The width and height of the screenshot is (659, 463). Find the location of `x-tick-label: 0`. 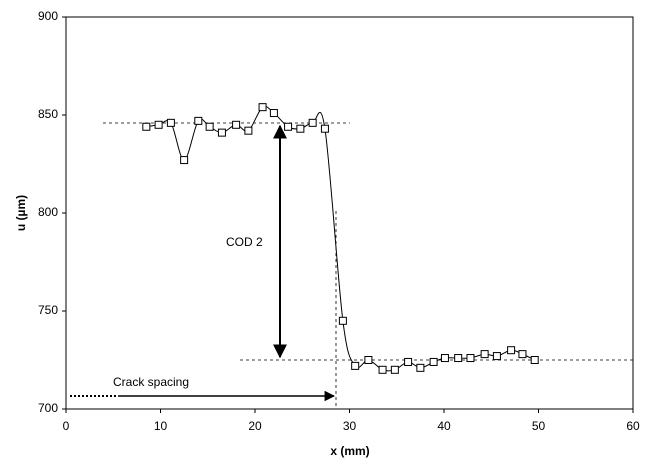

x-tick-label: 0 is located at coordinates (66, 426).